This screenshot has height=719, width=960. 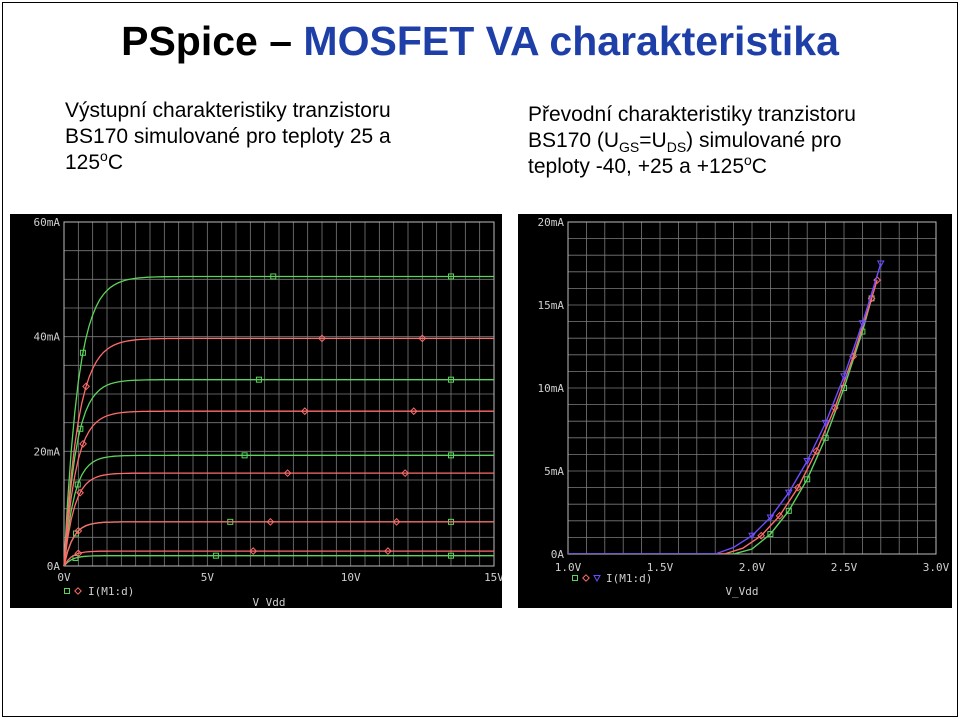 What do you see at coordinates (228, 136) in the screenshot?
I see `left-caption-line2: BS170 simulované pro teploty 25 a` at bounding box center [228, 136].